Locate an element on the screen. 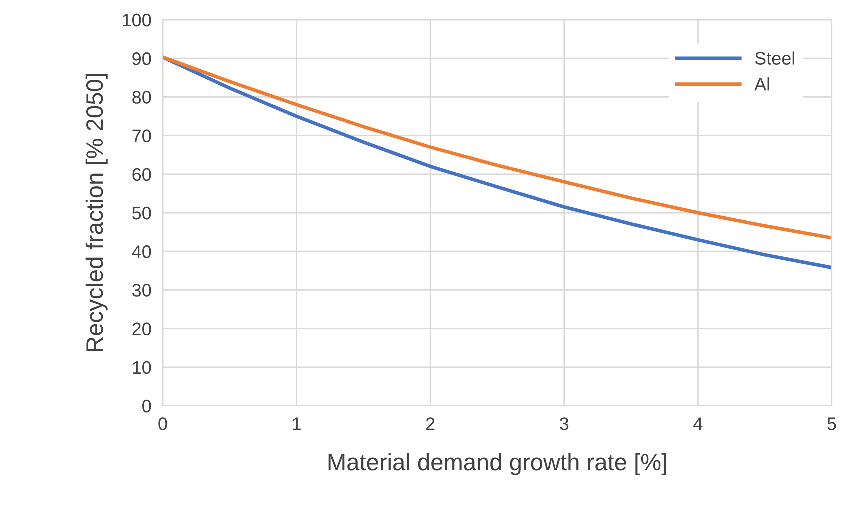 This screenshot has width=850, height=514. y-tick-label: 40 is located at coordinates (142, 252).